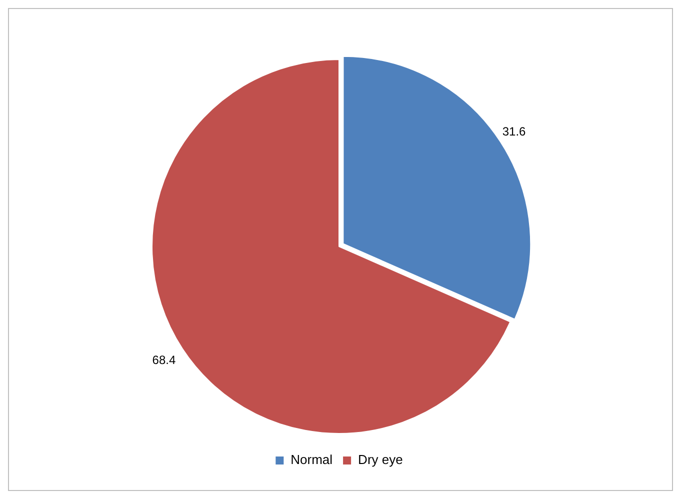  I want to click on legend-label: Dry eye, so click(380, 460).